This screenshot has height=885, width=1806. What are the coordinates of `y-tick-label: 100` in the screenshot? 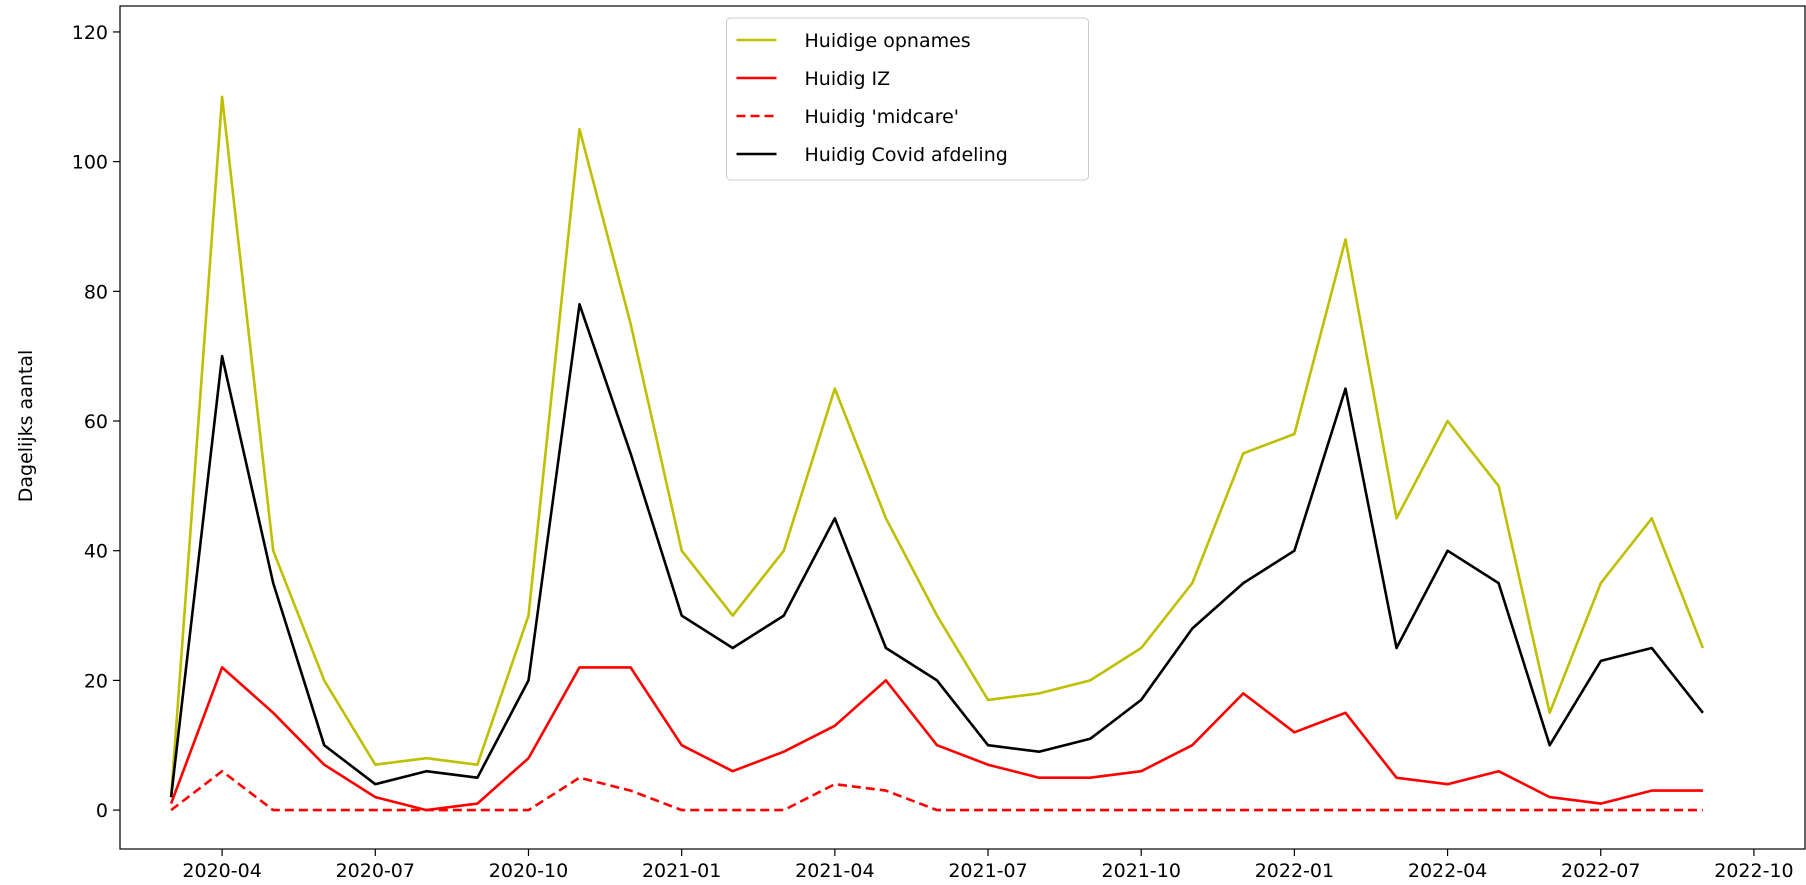 It's located at (90, 163).